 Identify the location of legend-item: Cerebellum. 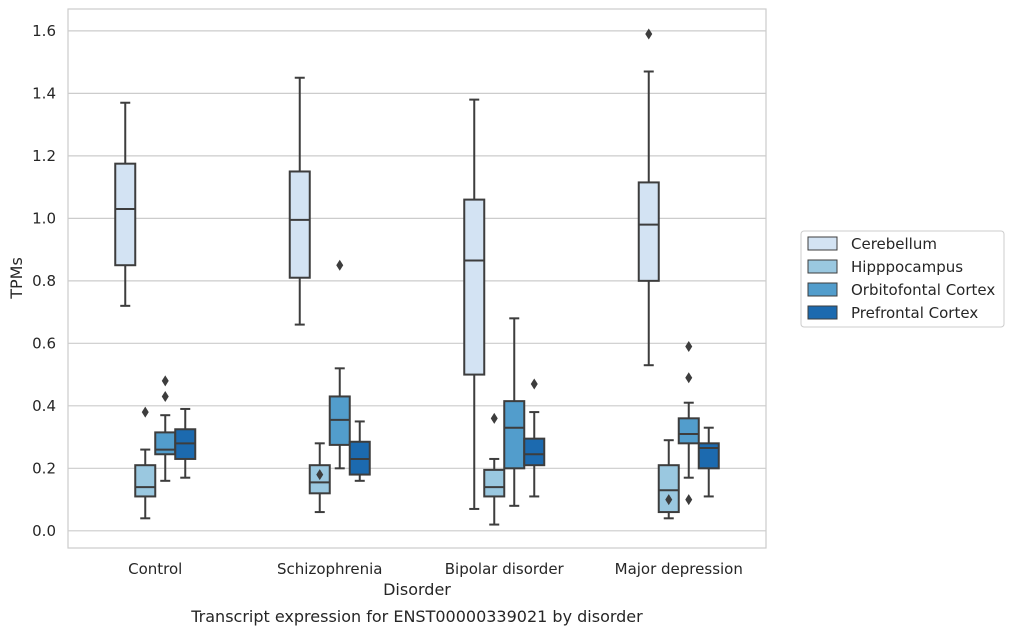
(872, 244).